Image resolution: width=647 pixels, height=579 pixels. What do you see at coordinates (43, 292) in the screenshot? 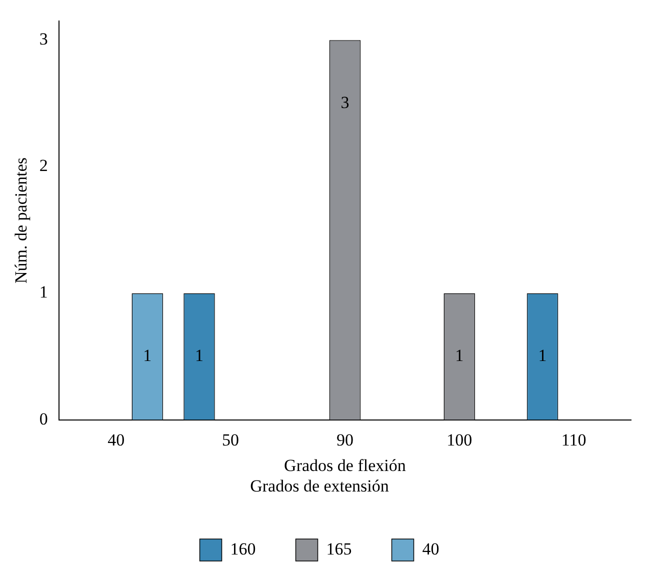
I see `y-tick-label: 1` at bounding box center [43, 292].